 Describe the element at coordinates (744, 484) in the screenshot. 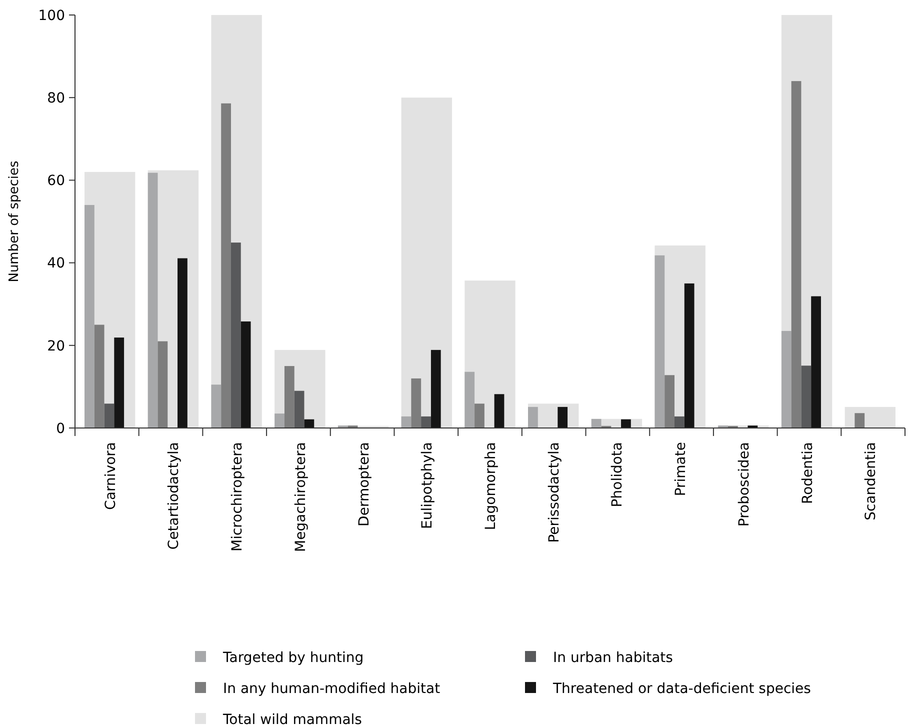

I see `x-tick-label: Proboscidea` at that location.